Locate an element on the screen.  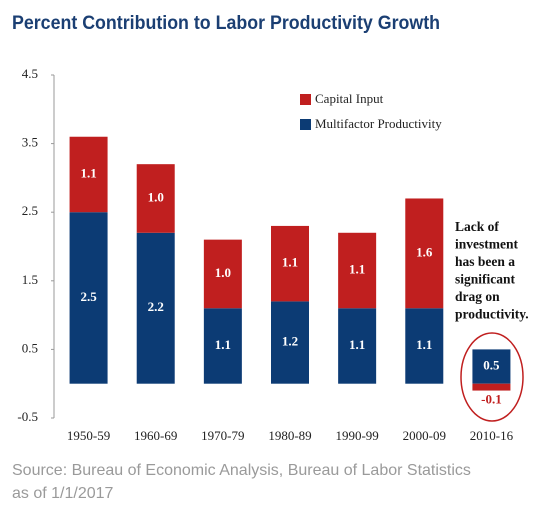
data-label: 1.6 is located at coordinates (424, 251).